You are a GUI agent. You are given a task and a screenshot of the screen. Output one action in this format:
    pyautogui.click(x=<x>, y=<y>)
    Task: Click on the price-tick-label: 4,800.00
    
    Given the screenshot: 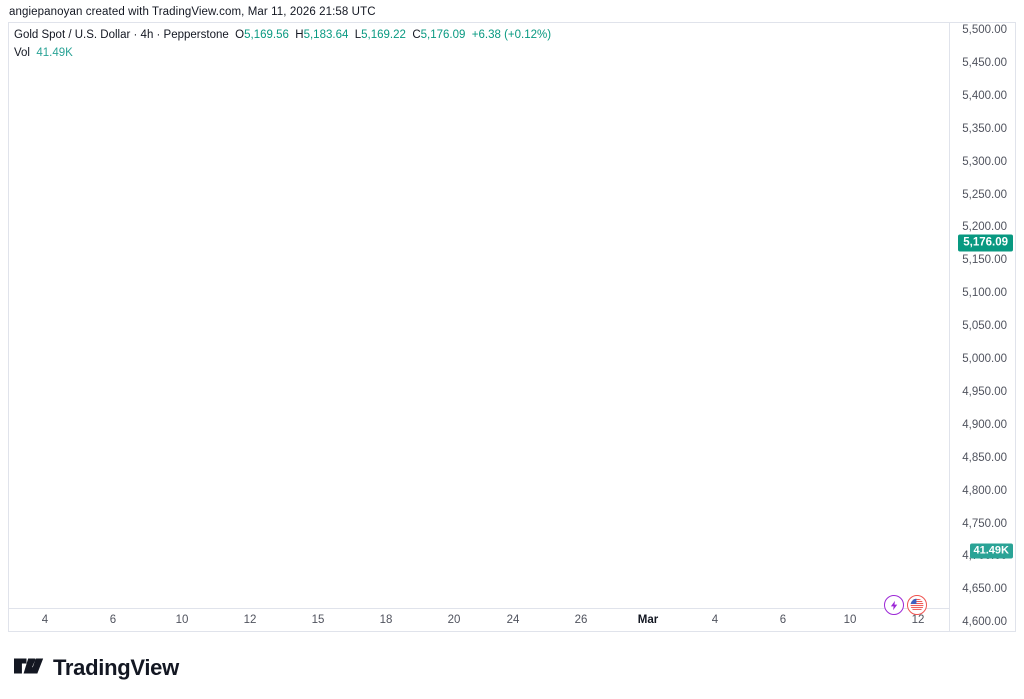 What is the action you would take?
    pyautogui.click(x=984, y=490)
    